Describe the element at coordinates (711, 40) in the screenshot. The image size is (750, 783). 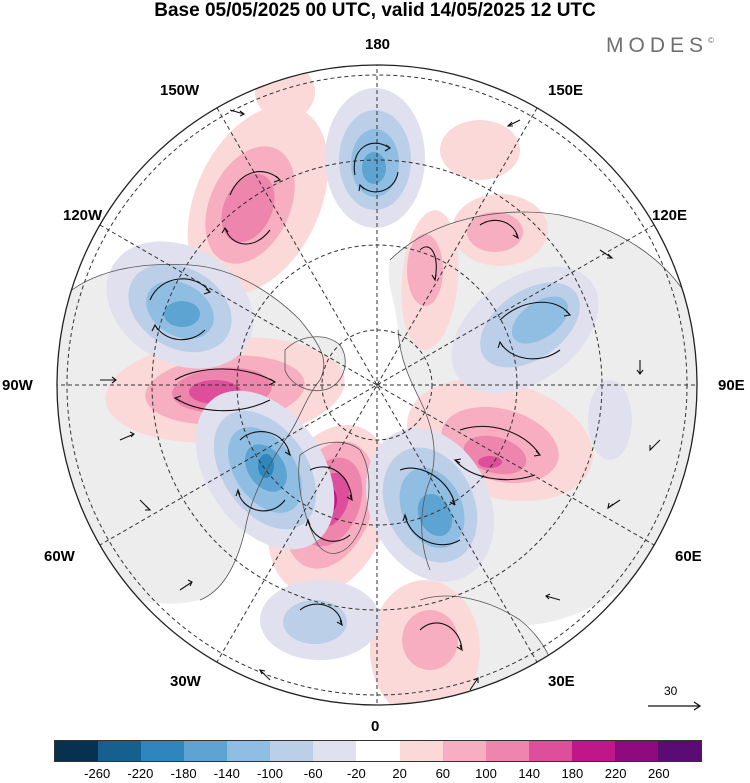
I see `copyright-mark: ©` at that location.